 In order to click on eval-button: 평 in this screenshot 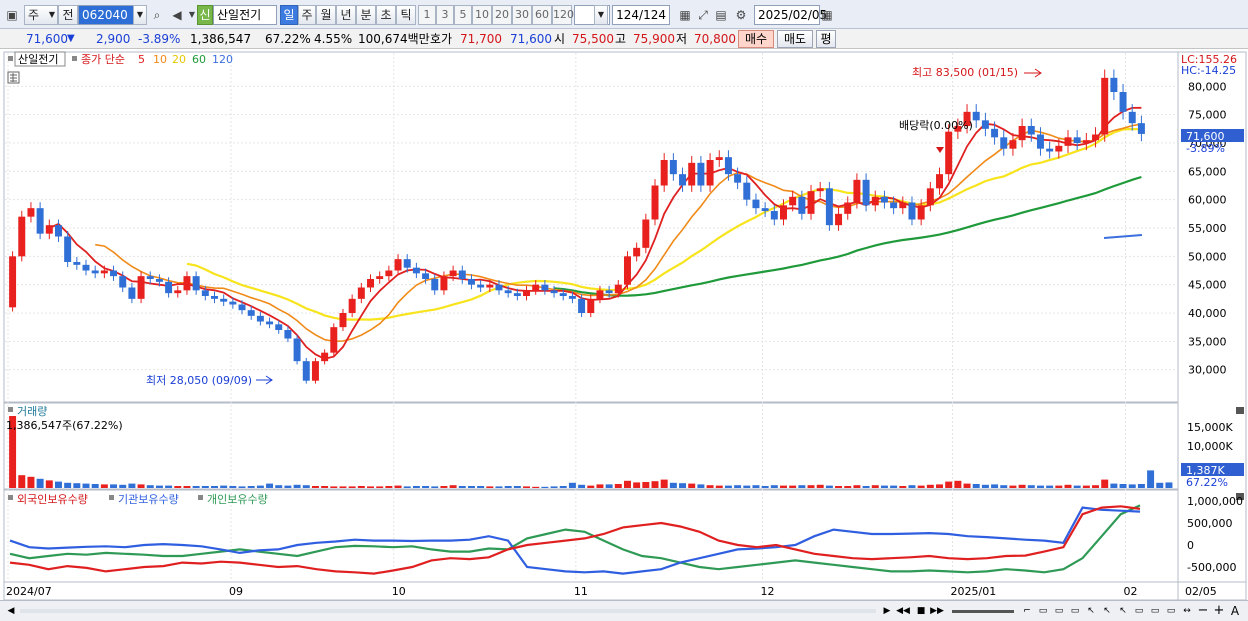, I will do `click(826, 39)`.